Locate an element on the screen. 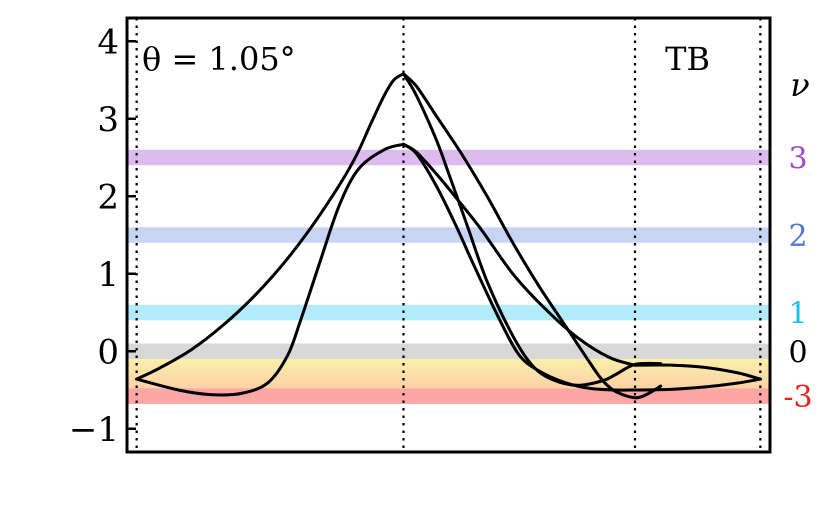 Image resolution: width=830 pixels, height=513 pixels. y-tick-label-0: 4 is located at coordinates (108, 42).